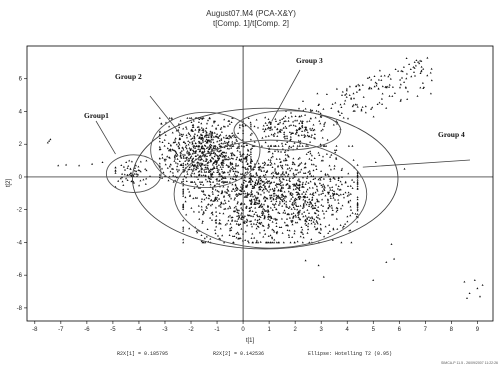  What do you see at coordinates (139, 330) in the screenshot?
I see `x-tick-label: -4` at bounding box center [139, 330].